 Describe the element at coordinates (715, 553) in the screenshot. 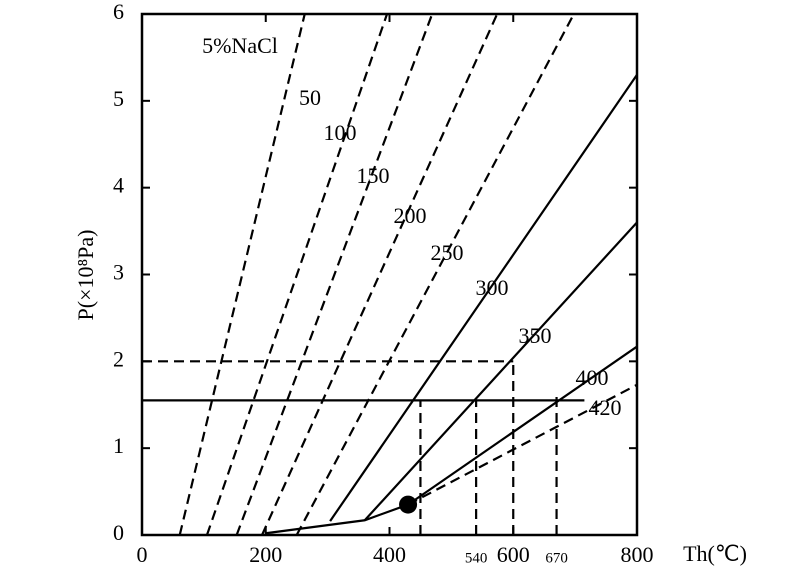

I see `x-axis-label: Th(℃)` at that location.